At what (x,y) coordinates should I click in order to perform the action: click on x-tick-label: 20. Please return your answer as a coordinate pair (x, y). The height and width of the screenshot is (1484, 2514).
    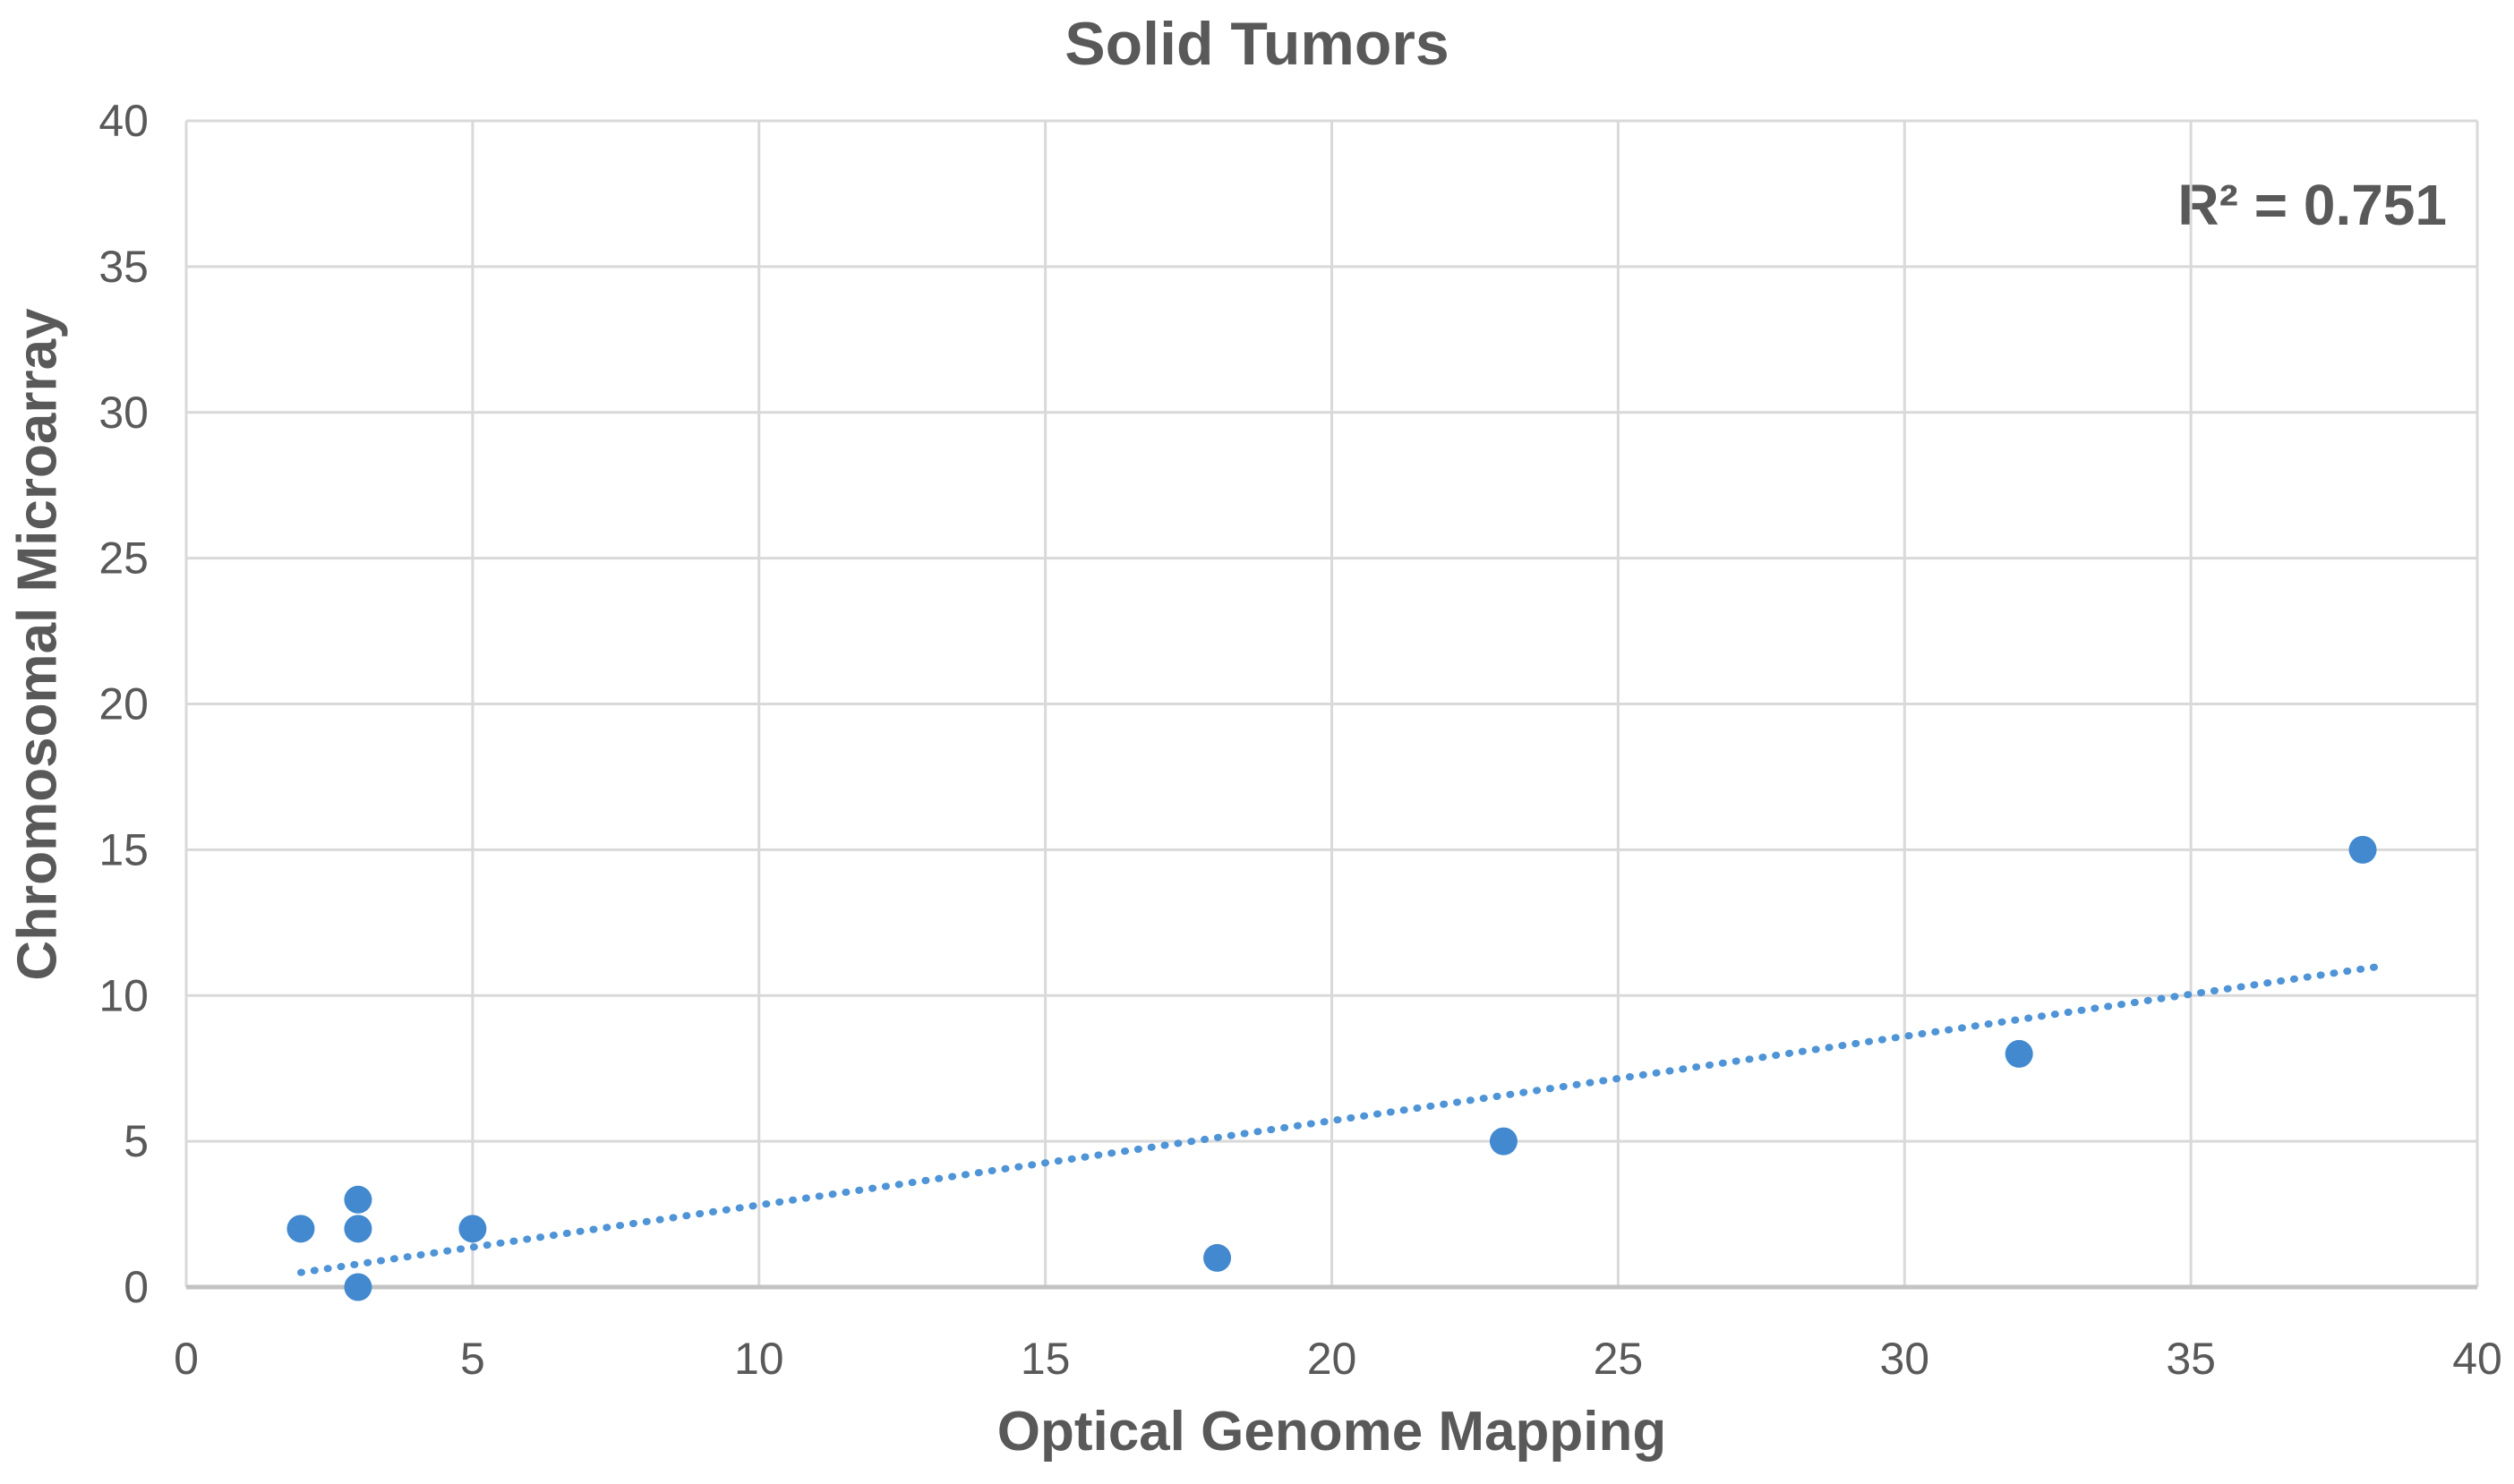
    Looking at the image, I should click on (1332, 1359).